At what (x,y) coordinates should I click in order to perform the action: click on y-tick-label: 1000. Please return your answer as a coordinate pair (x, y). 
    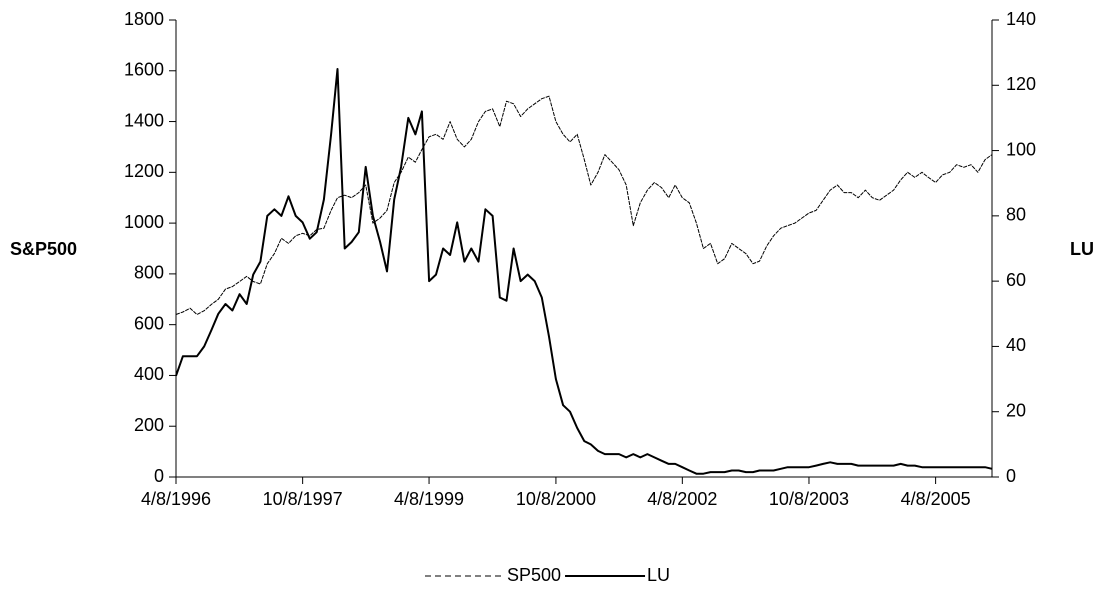
    Looking at the image, I should click on (144, 222).